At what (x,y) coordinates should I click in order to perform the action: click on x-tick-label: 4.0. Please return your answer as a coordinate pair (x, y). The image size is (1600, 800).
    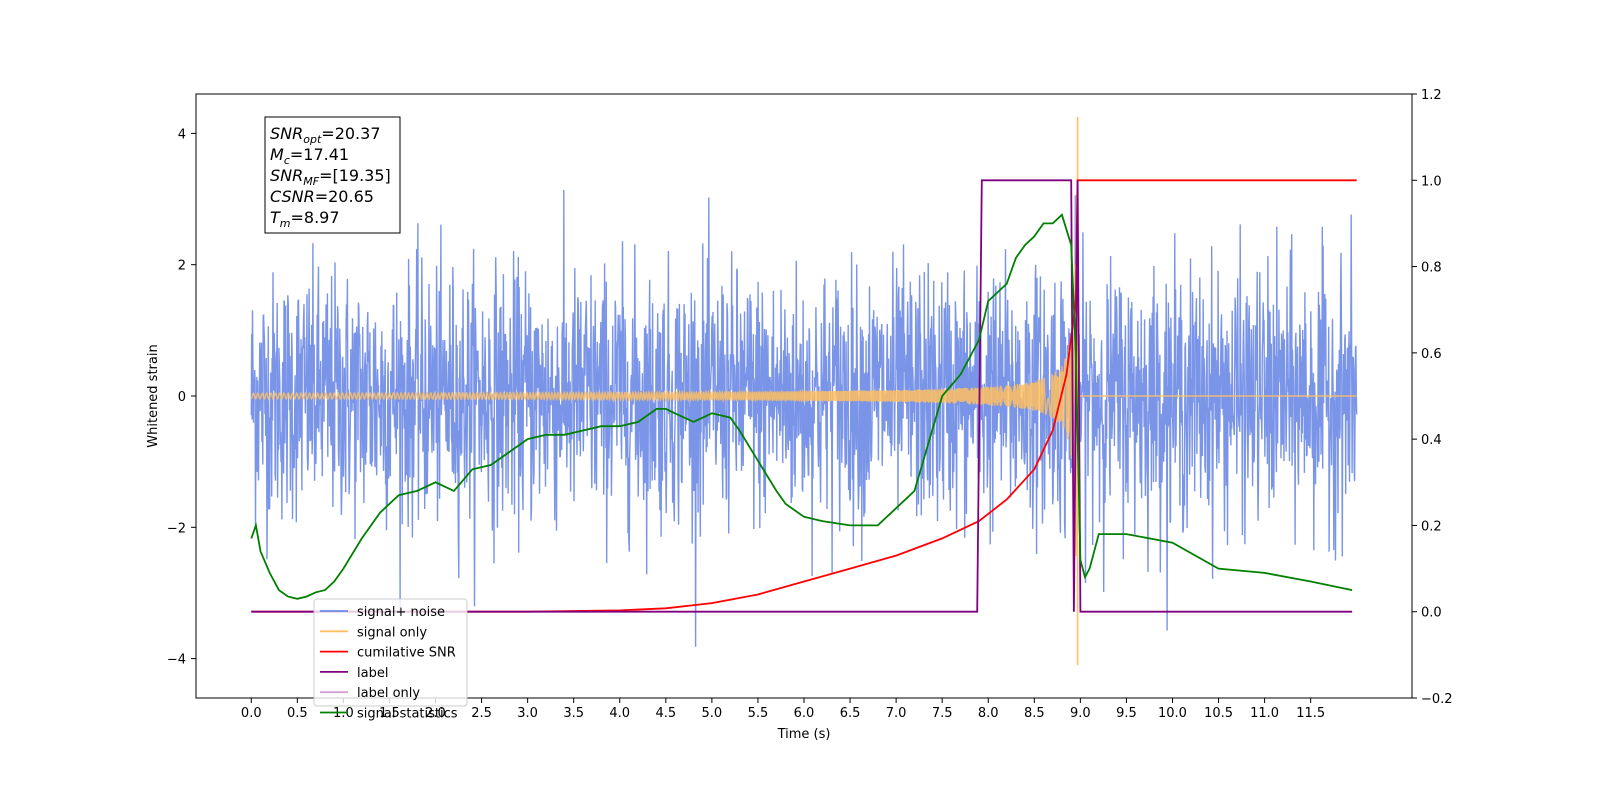
    Looking at the image, I should click on (619, 713).